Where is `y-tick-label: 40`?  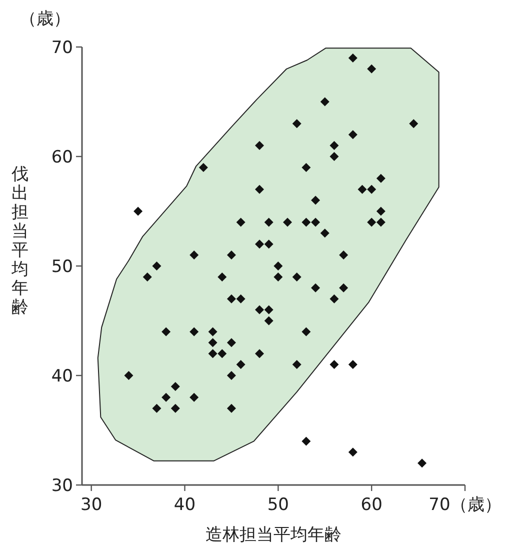 y-tick-label: 40 is located at coordinates (62, 376).